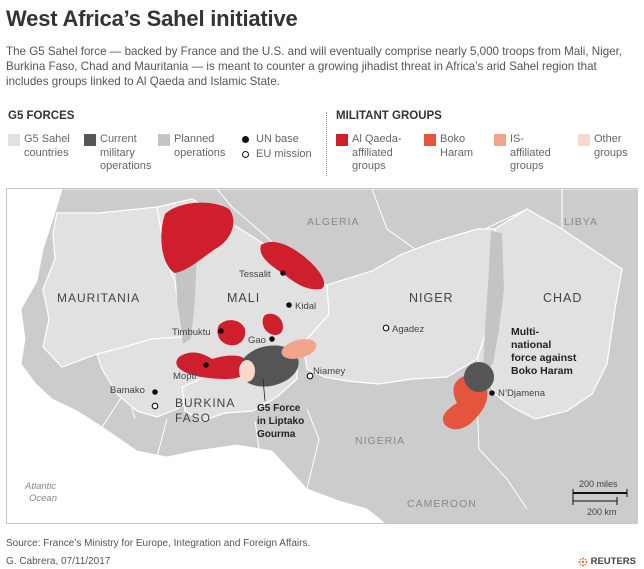  What do you see at coordinates (284, 154) in the screenshot?
I see `legend-label: EU mission` at bounding box center [284, 154].